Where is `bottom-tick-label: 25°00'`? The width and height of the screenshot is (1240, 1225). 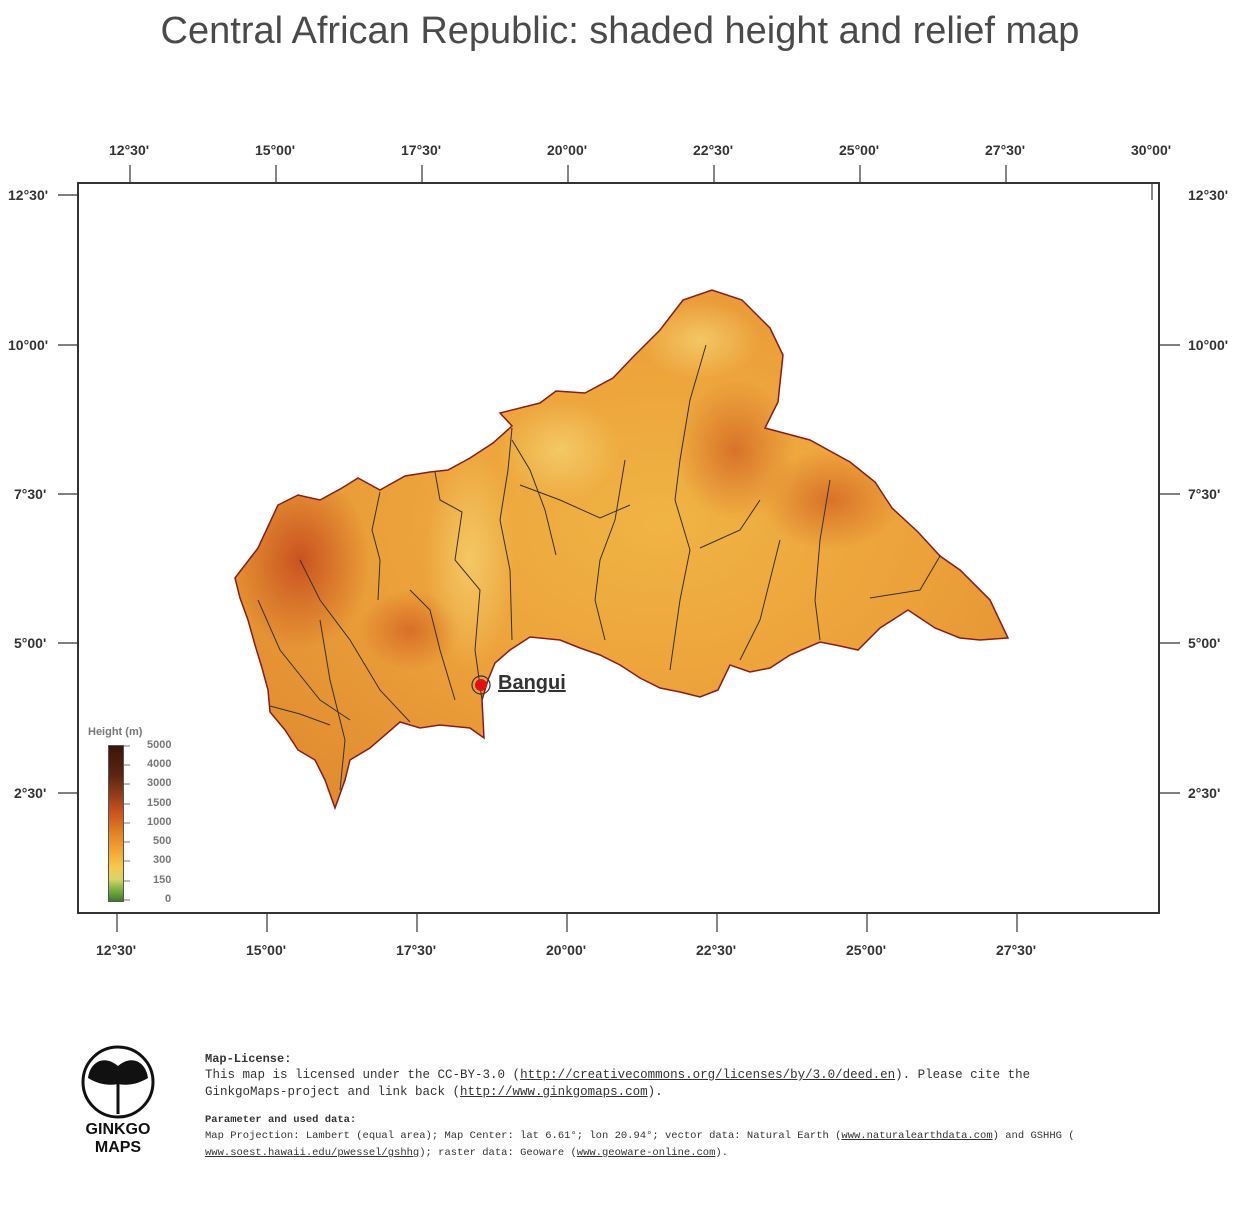 bottom-tick-label: 25°00' is located at coordinates (866, 950).